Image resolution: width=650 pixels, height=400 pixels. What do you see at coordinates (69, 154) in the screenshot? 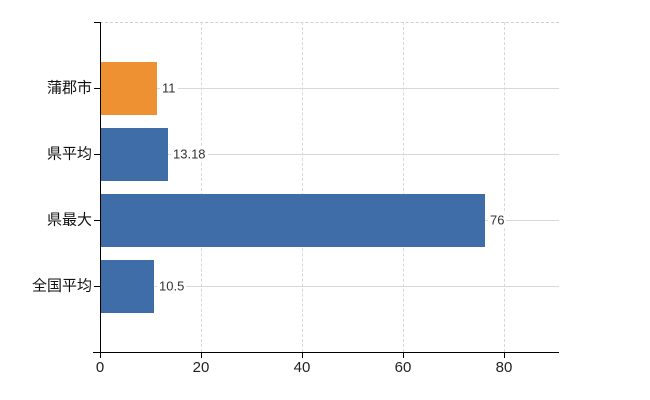
I see `category-label: 県平均` at bounding box center [69, 154].